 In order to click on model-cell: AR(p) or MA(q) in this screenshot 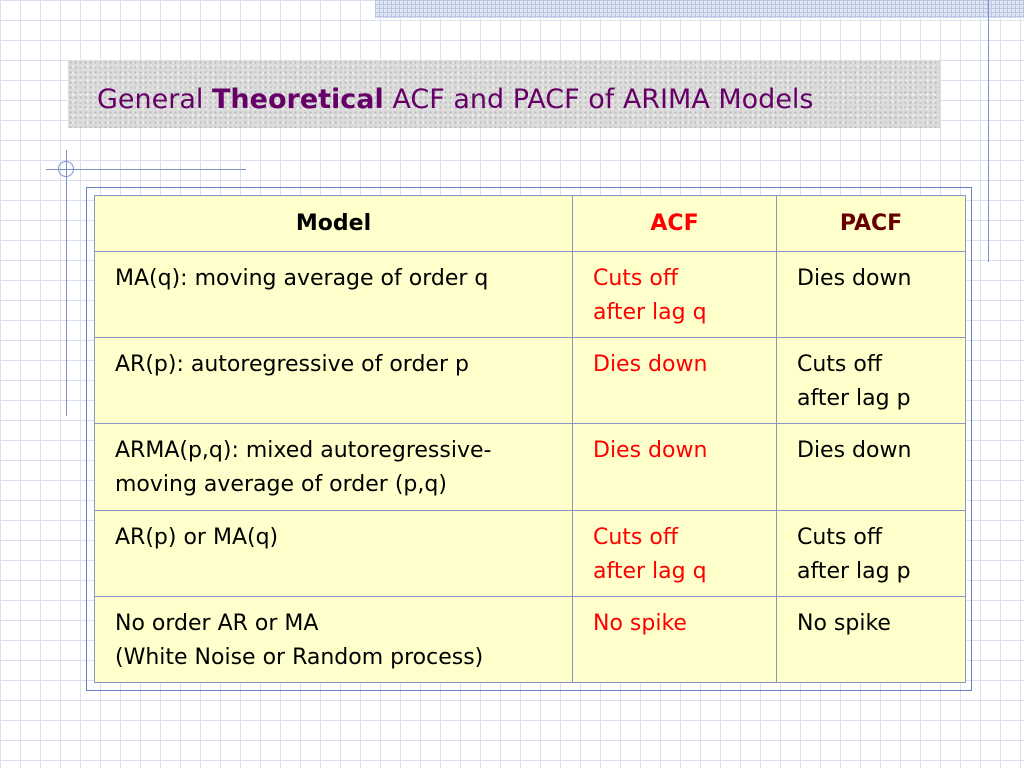, I will do `click(333, 553)`.